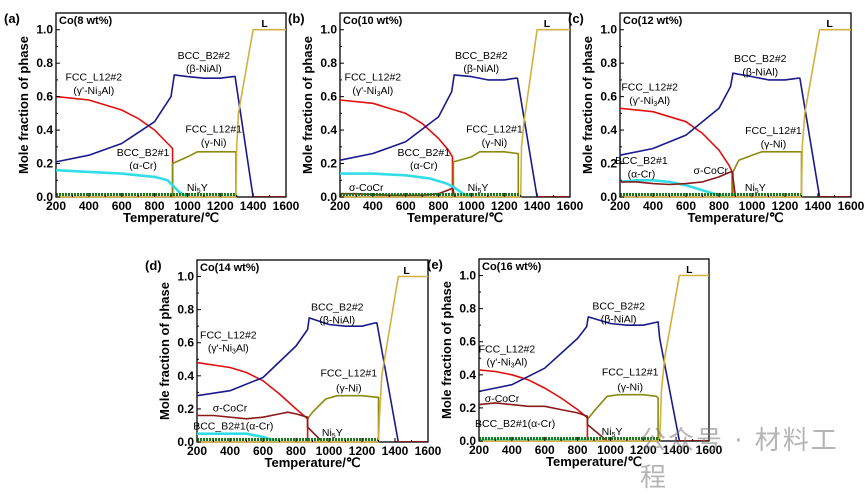 Image resolution: width=865 pixels, height=494 pixels. Describe the element at coordinates (373, 21) in the screenshot. I see `panel-title: Co(10 wt%)` at that location.